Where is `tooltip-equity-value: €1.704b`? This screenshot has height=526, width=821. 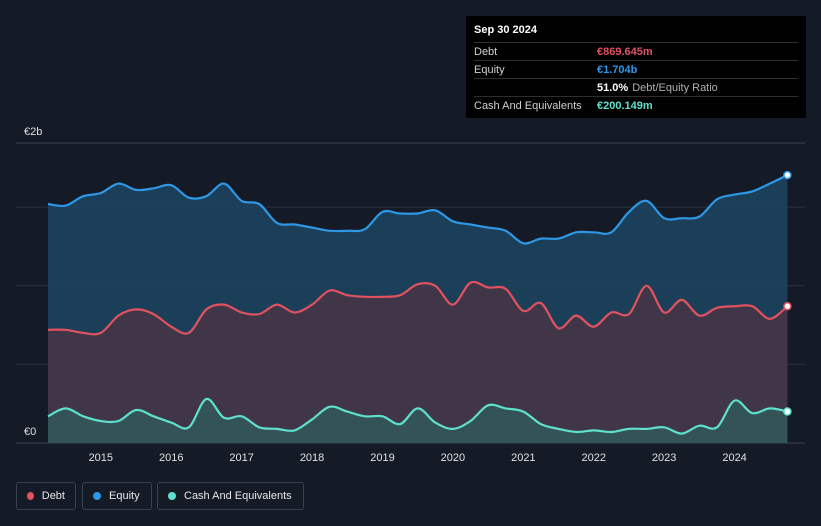
tooltip-equity-value: €1.704b is located at coordinates (617, 69).